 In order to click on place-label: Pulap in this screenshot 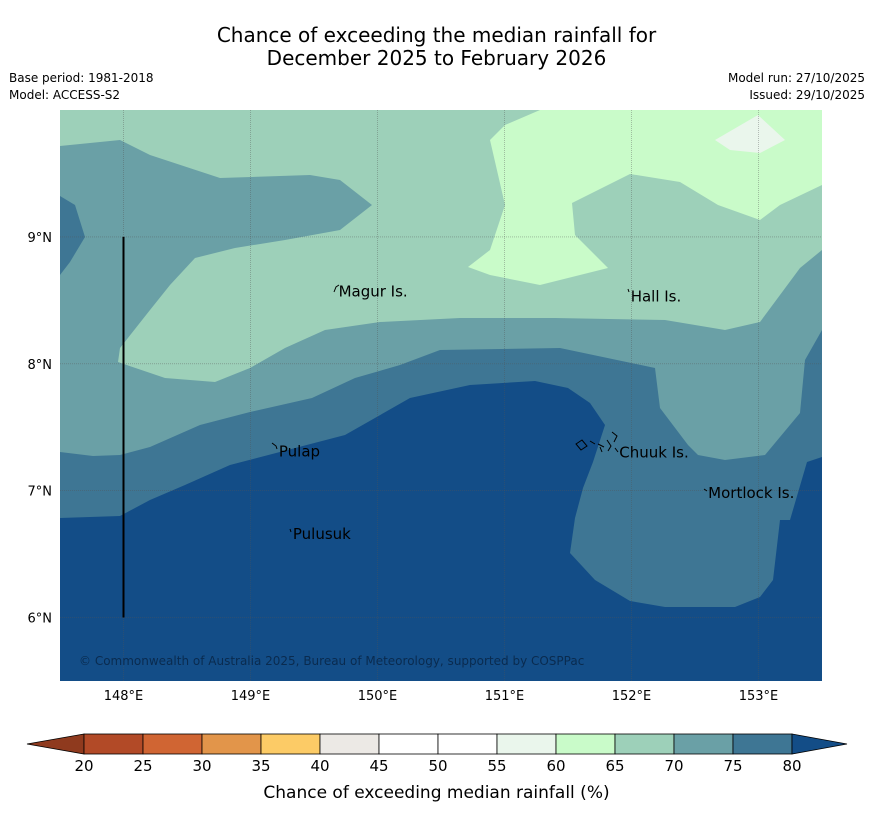, I will do `click(299, 451)`.